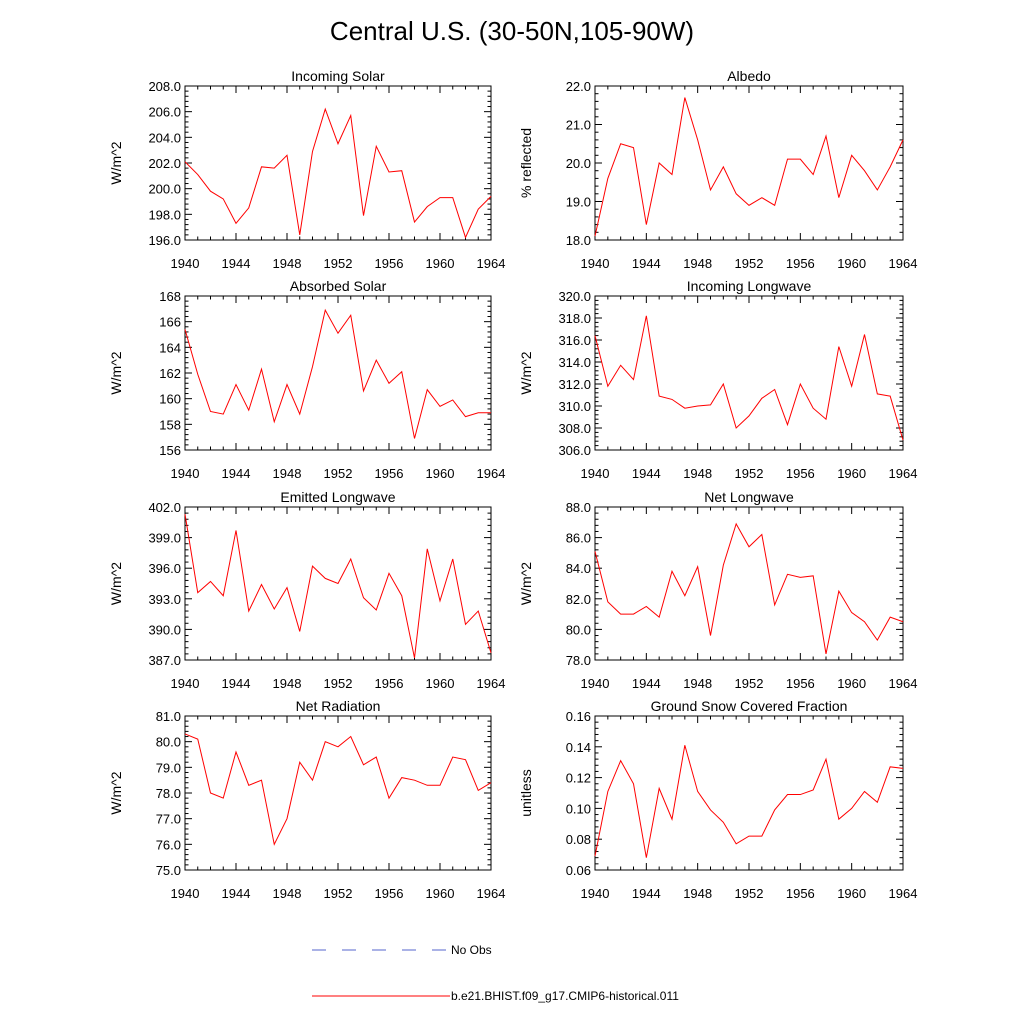  I want to click on panel-title: Incoming Solar, so click(338, 76).